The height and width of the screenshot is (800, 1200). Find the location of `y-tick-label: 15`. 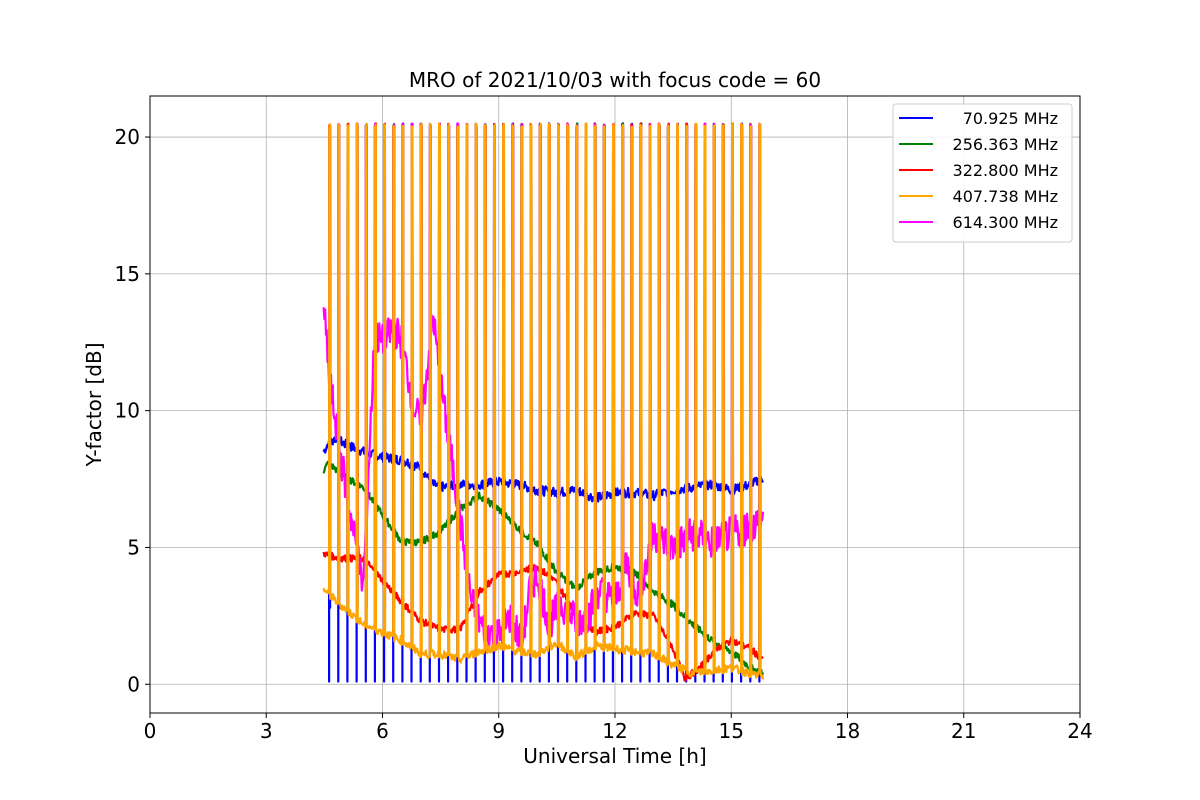

y-tick-label: 15 is located at coordinates (127, 274).